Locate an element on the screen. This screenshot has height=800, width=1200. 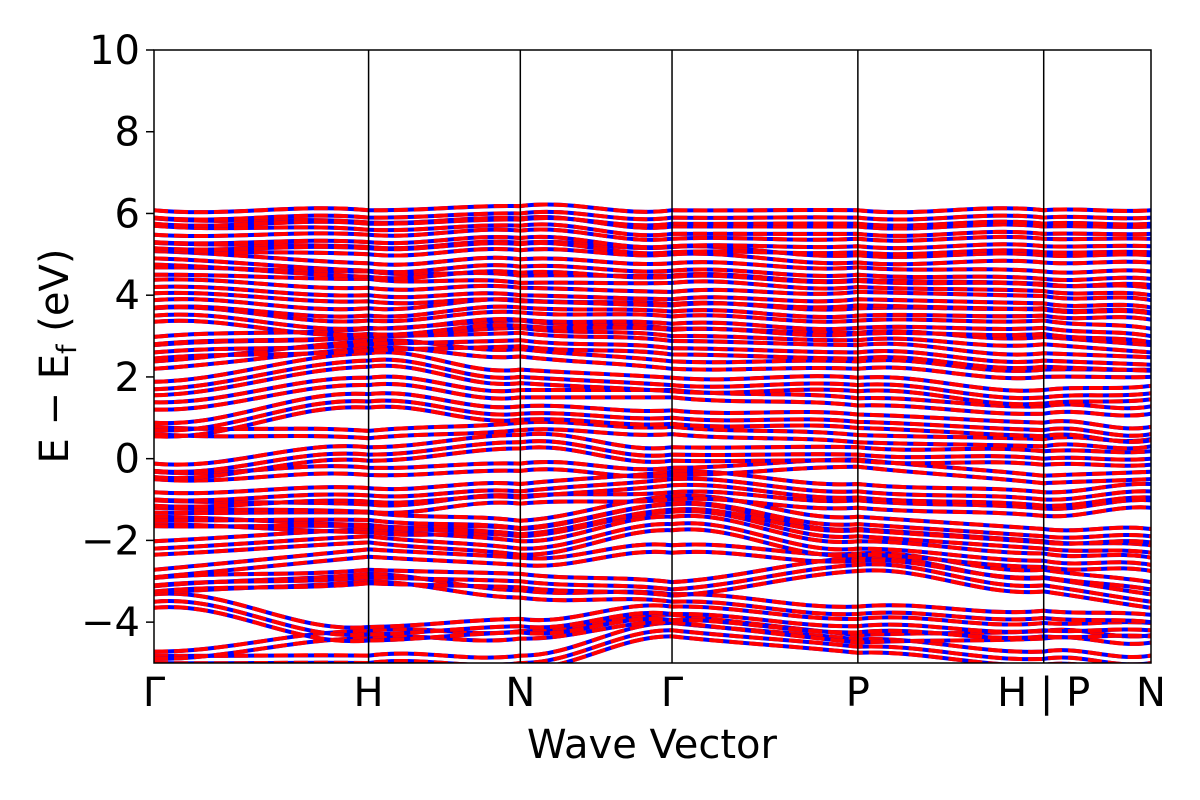
y-tick-label: 8 is located at coordinates (127, 133).